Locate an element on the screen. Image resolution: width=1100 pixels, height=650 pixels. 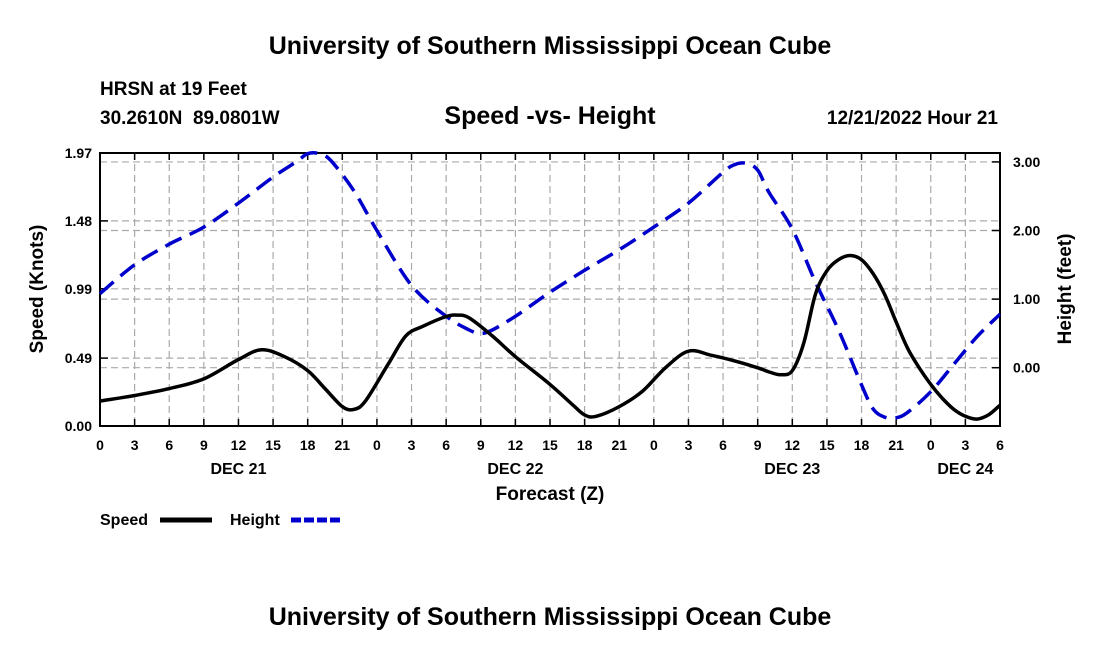
x-day-label: DEC 24 is located at coordinates (965, 469).